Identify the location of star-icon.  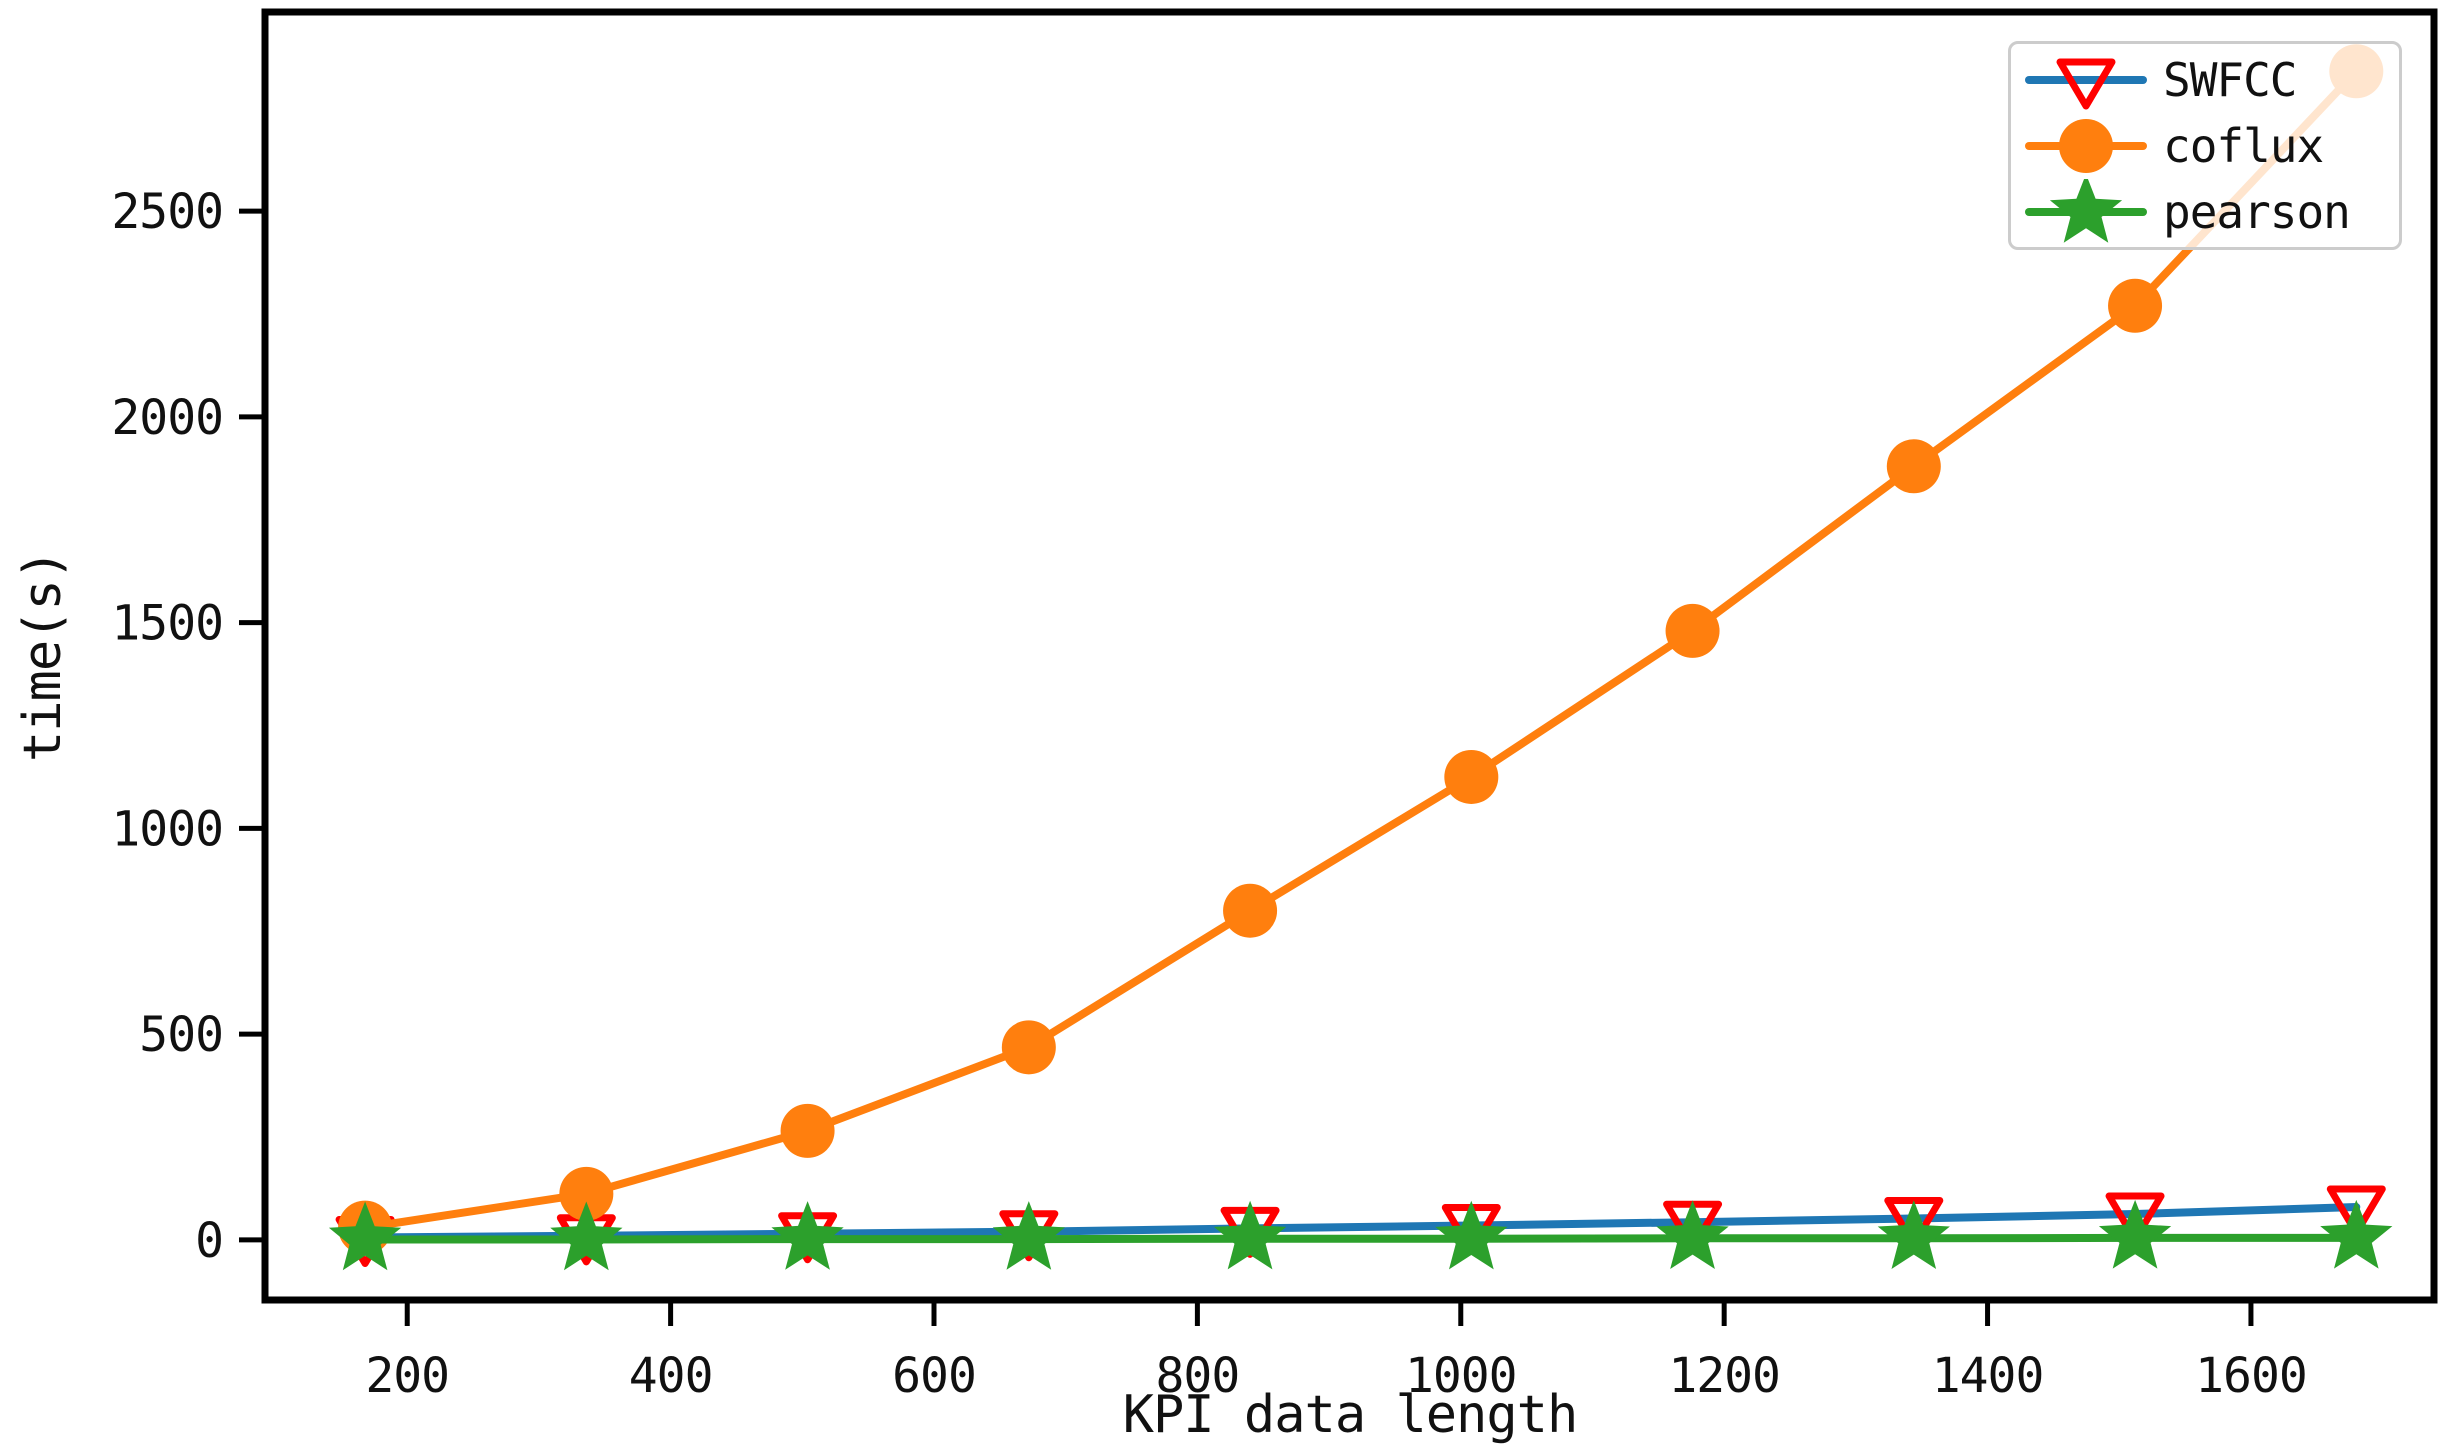
(2086, 211).